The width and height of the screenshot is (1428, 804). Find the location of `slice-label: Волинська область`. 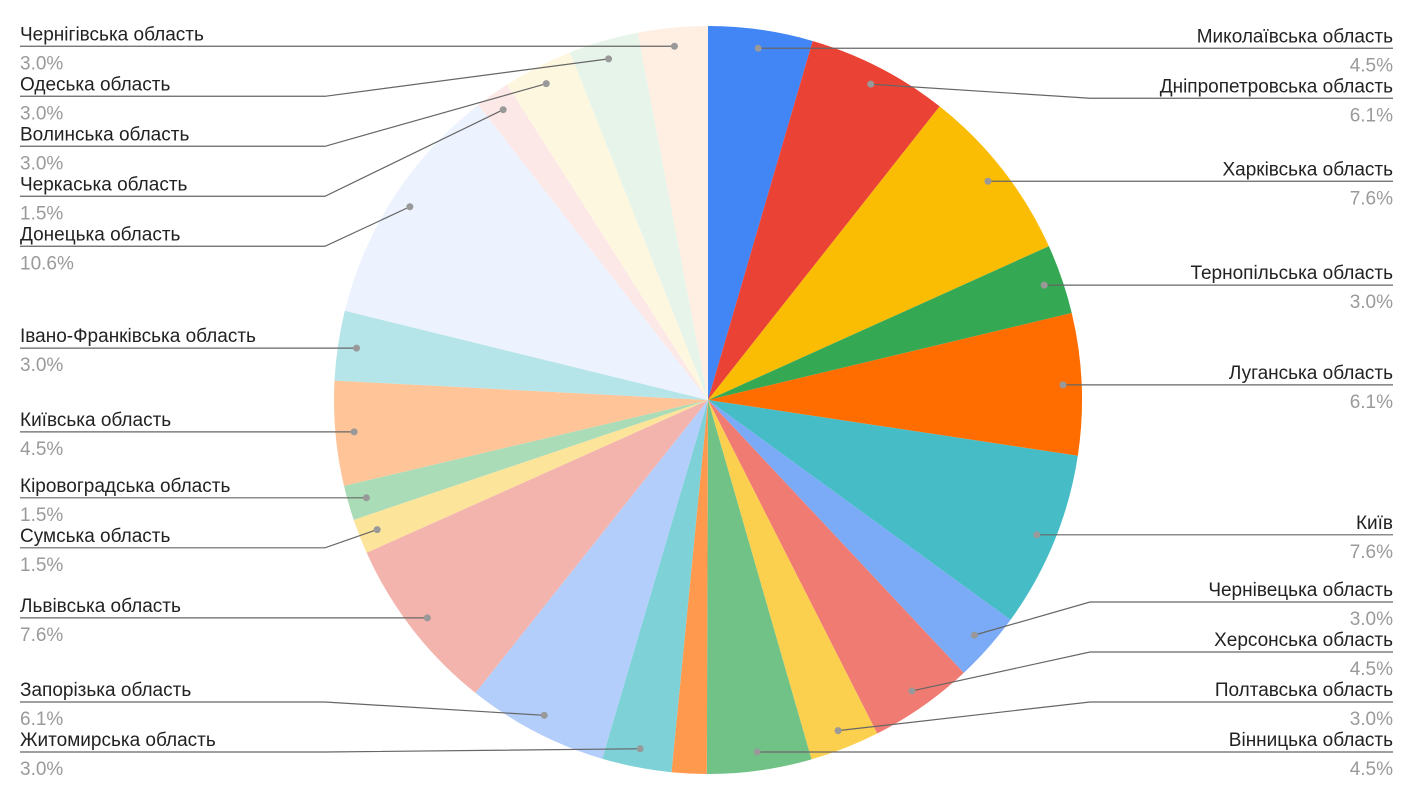

slice-label: Волинська область is located at coordinates (104, 134).